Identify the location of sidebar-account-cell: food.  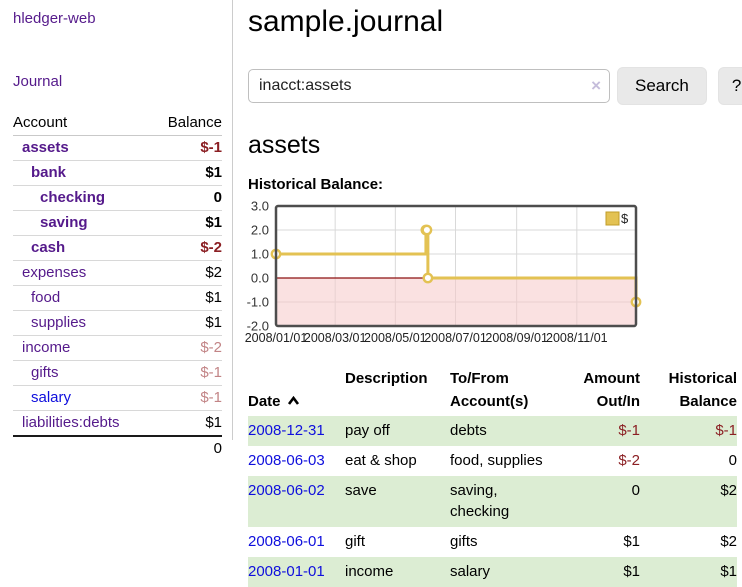
(82, 298).